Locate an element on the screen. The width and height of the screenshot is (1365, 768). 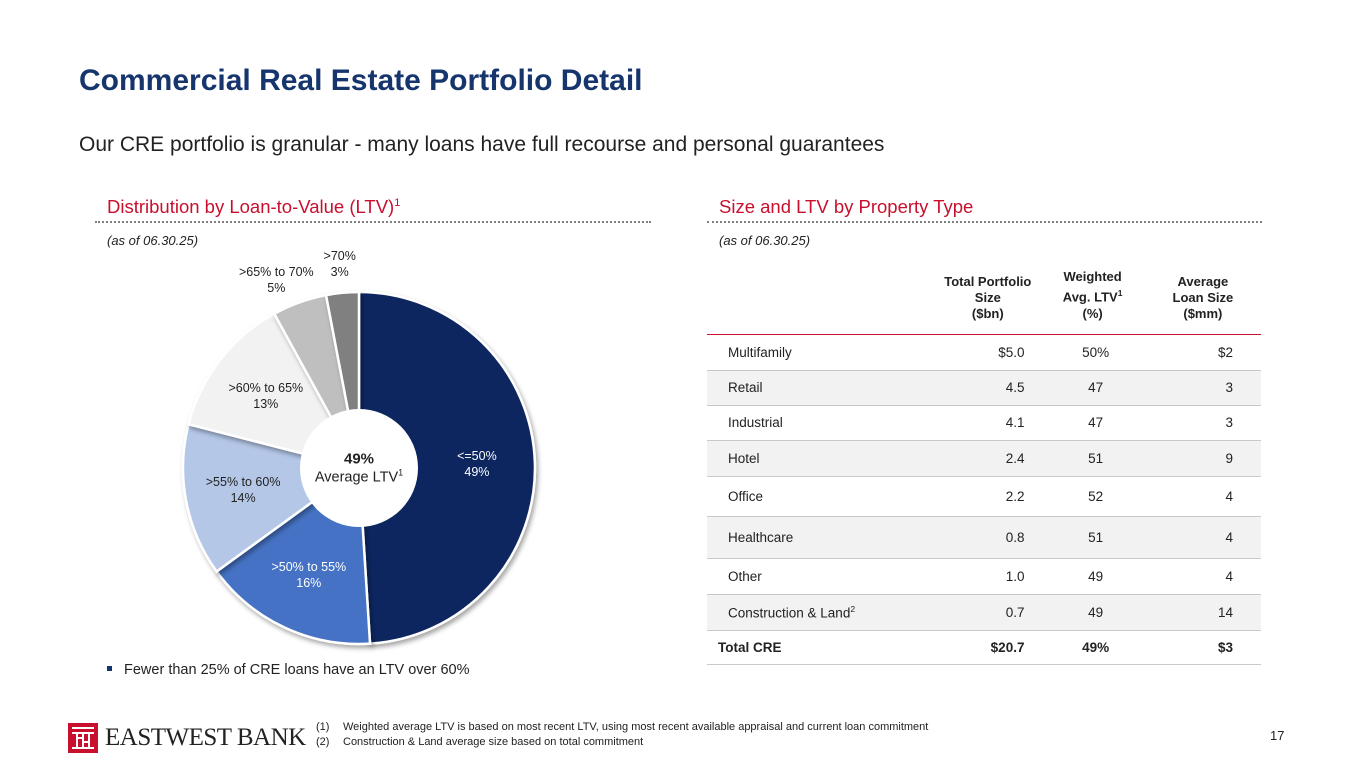
table-row: Industrial 4.1 47 3 is located at coordinates (984, 423).